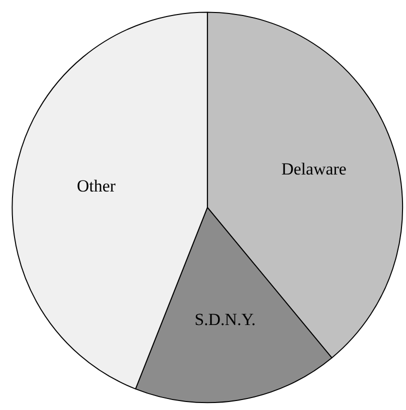  What do you see at coordinates (96, 186) in the screenshot?
I see `slice-label: Other` at bounding box center [96, 186].